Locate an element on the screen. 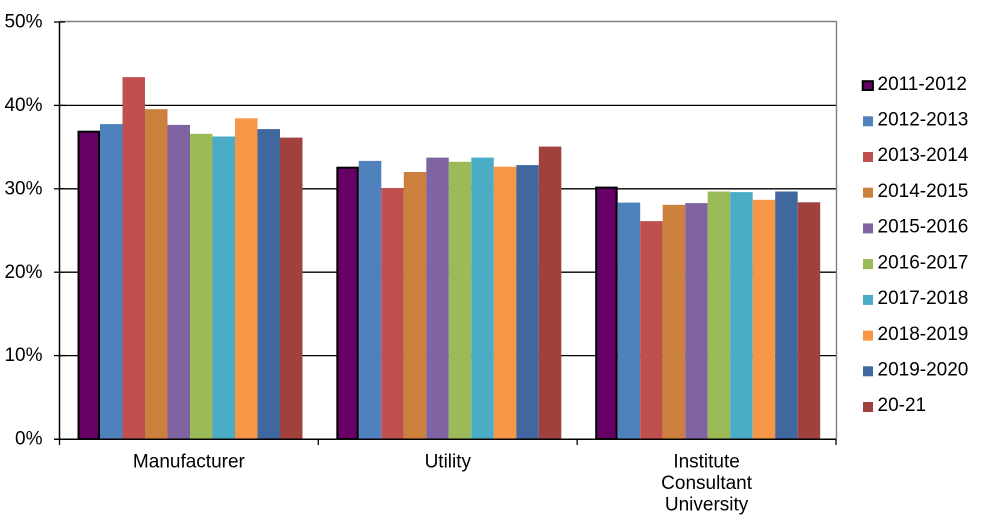 This screenshot has width=981, height=527. svg-text: 40% is located at coordinates (23, 105).